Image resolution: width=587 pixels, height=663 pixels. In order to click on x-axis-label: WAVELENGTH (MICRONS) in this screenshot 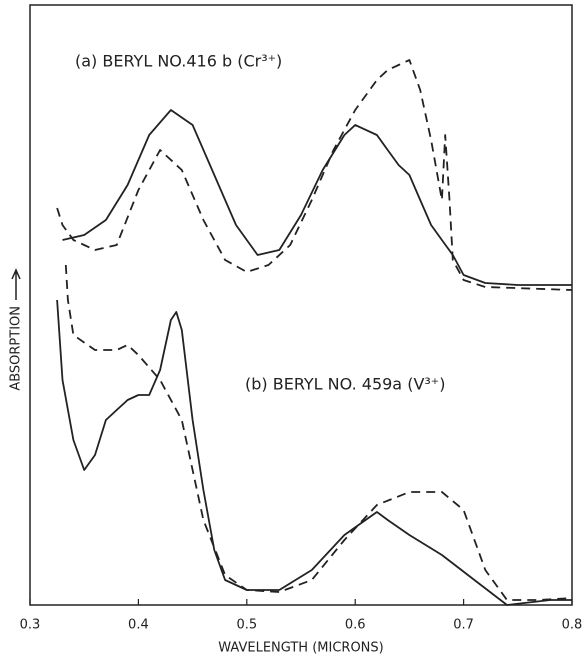, I will do `click(300, 648)`.